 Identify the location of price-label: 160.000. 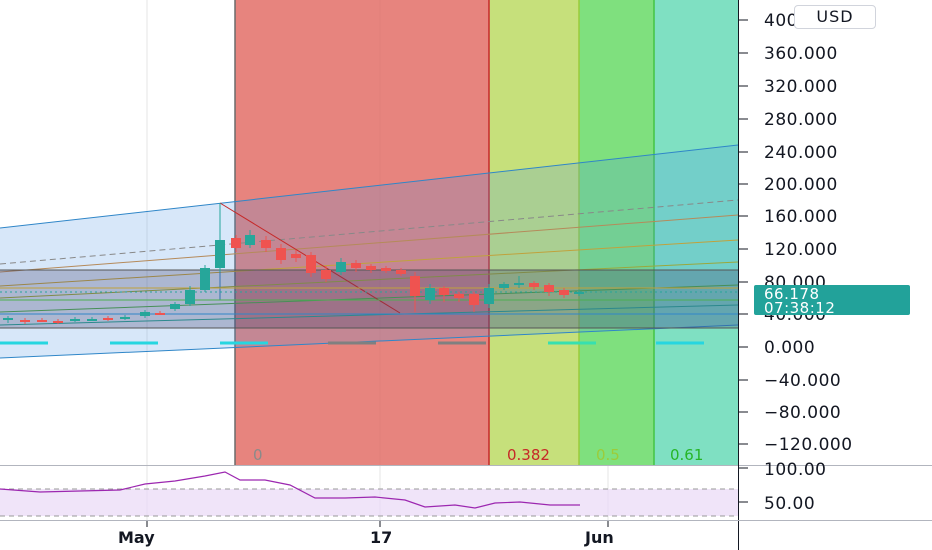
(801, 217).